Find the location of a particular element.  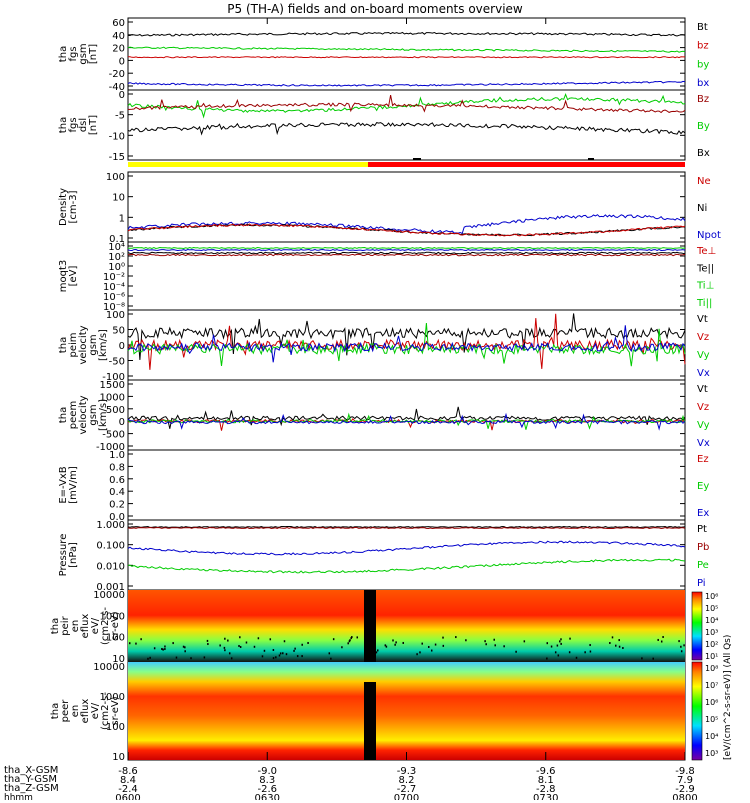

ytick-label: 10 is located at coordinates (118, 198).